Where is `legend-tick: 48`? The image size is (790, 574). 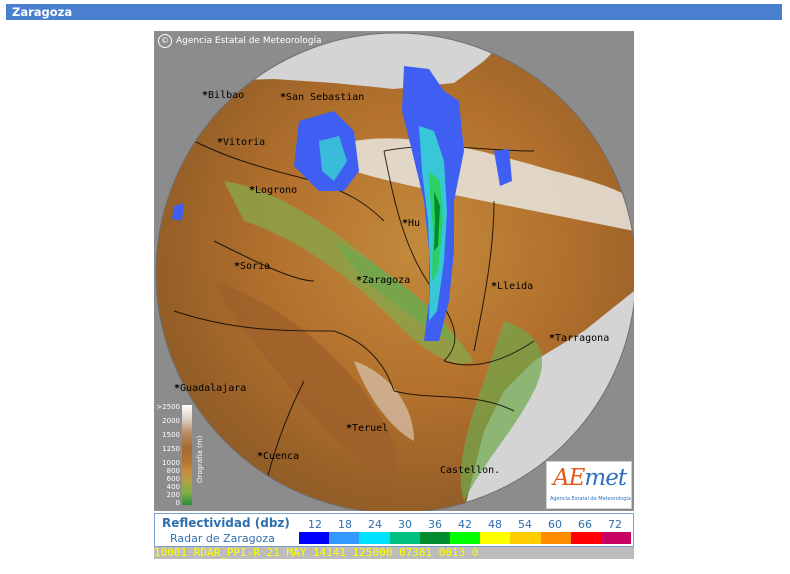 legend-tick: 48 is located at coordinates (495, 524).